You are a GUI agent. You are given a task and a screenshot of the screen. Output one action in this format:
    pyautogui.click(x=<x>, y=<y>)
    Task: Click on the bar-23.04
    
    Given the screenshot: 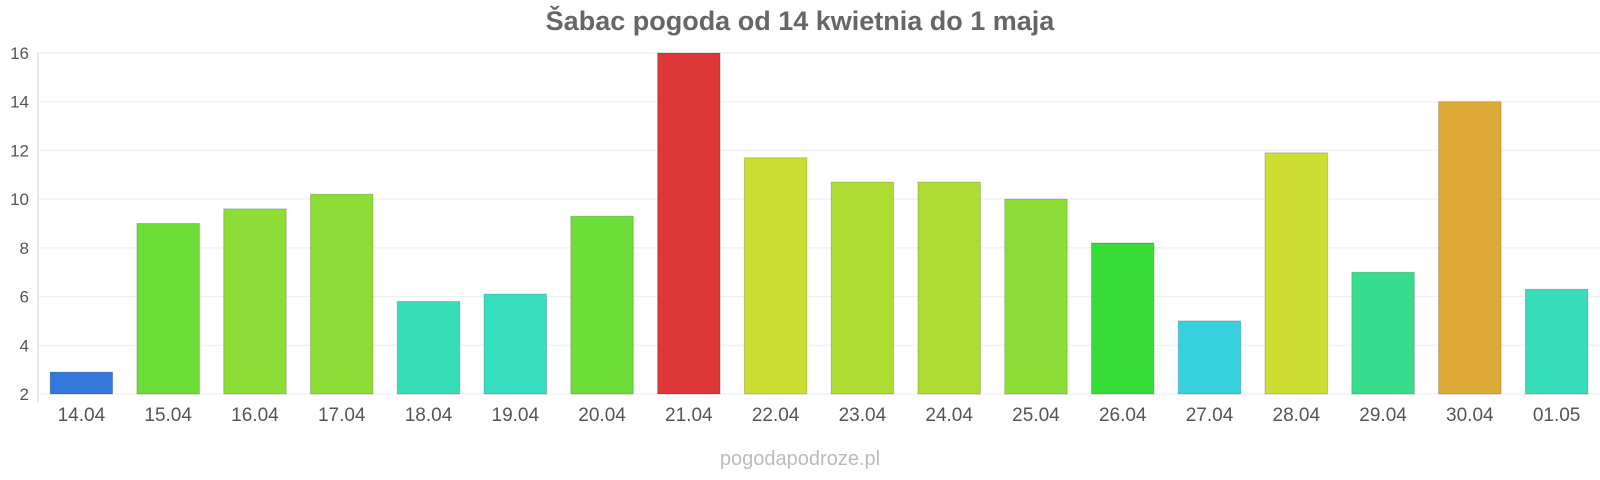 What is the action you would take?
    pyautogui.click(x=862, y=288)
    